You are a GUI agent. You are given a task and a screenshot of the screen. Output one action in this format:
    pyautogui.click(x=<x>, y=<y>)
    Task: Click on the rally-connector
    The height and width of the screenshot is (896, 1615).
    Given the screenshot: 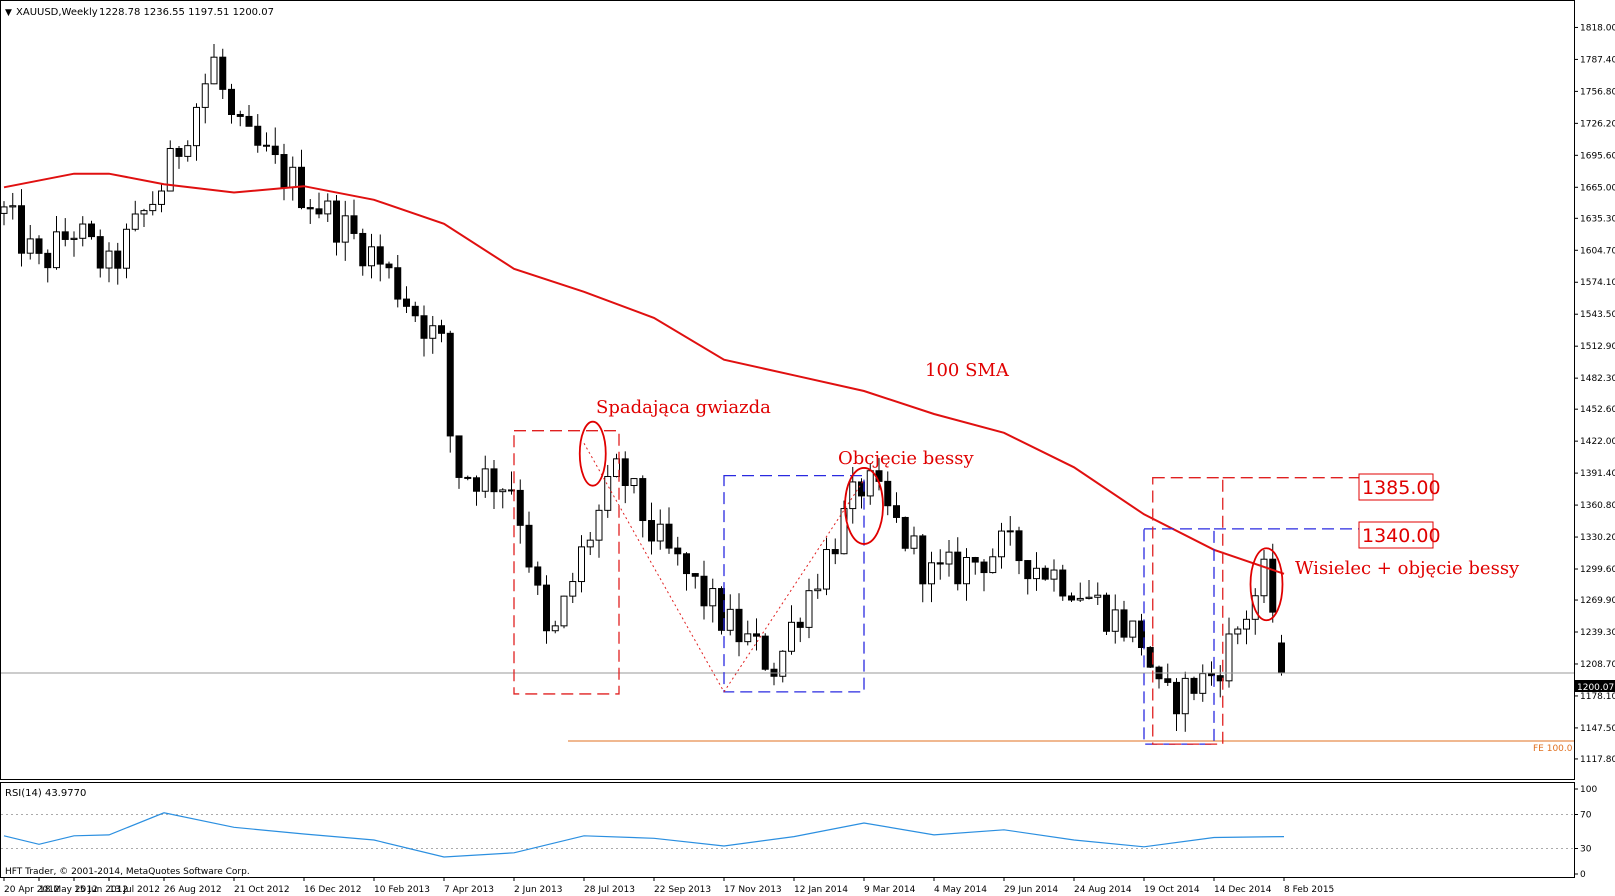 What is the action you would take?
    pyautogui.click(x=794, y=586)
    